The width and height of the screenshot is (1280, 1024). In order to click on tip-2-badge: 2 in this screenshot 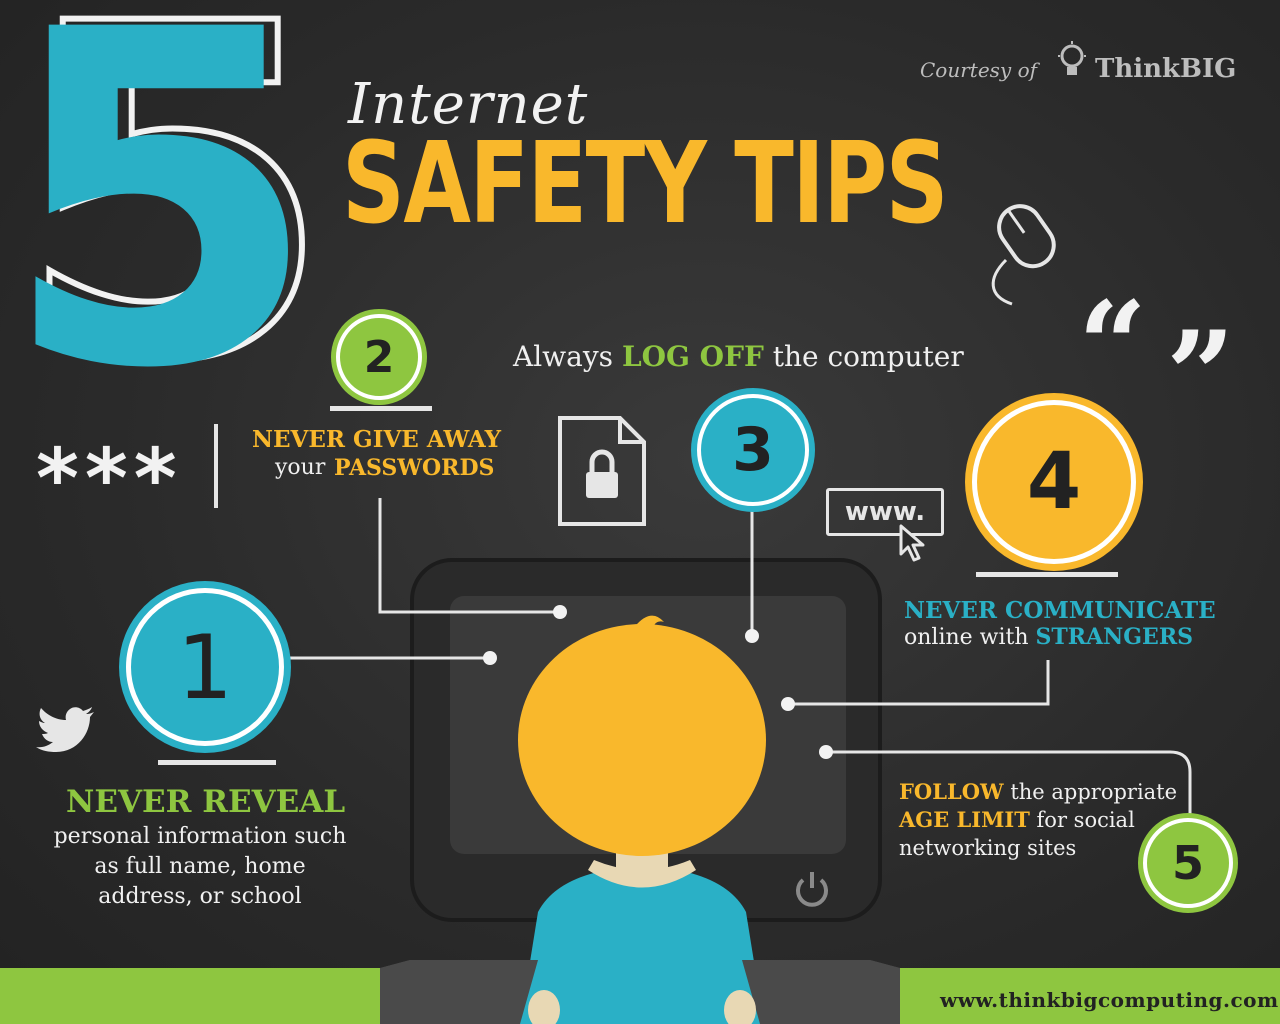, I will do `click(379, 357)`.